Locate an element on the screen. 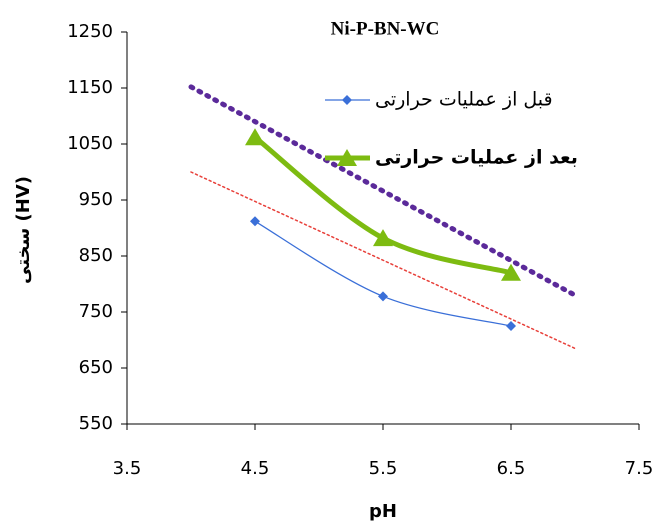 The image size is (655, 526). y-tick-label: 850 is located at coordinates (96, 255).